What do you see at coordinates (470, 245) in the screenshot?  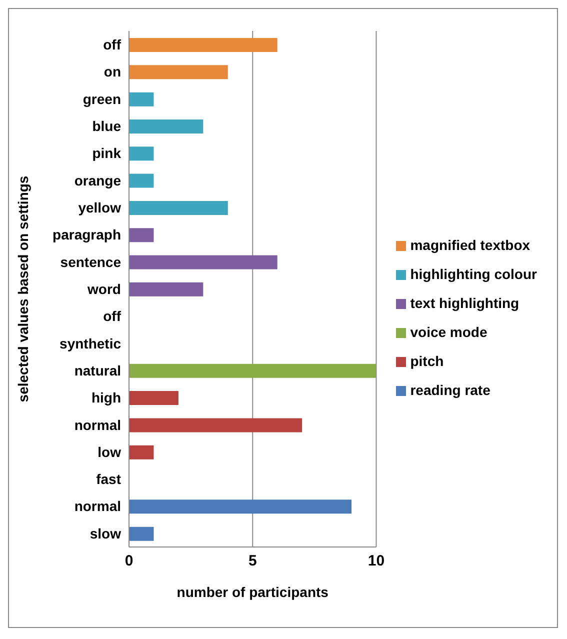 I see `legend-label: magnified textbox` at bounding box center [470, 245].